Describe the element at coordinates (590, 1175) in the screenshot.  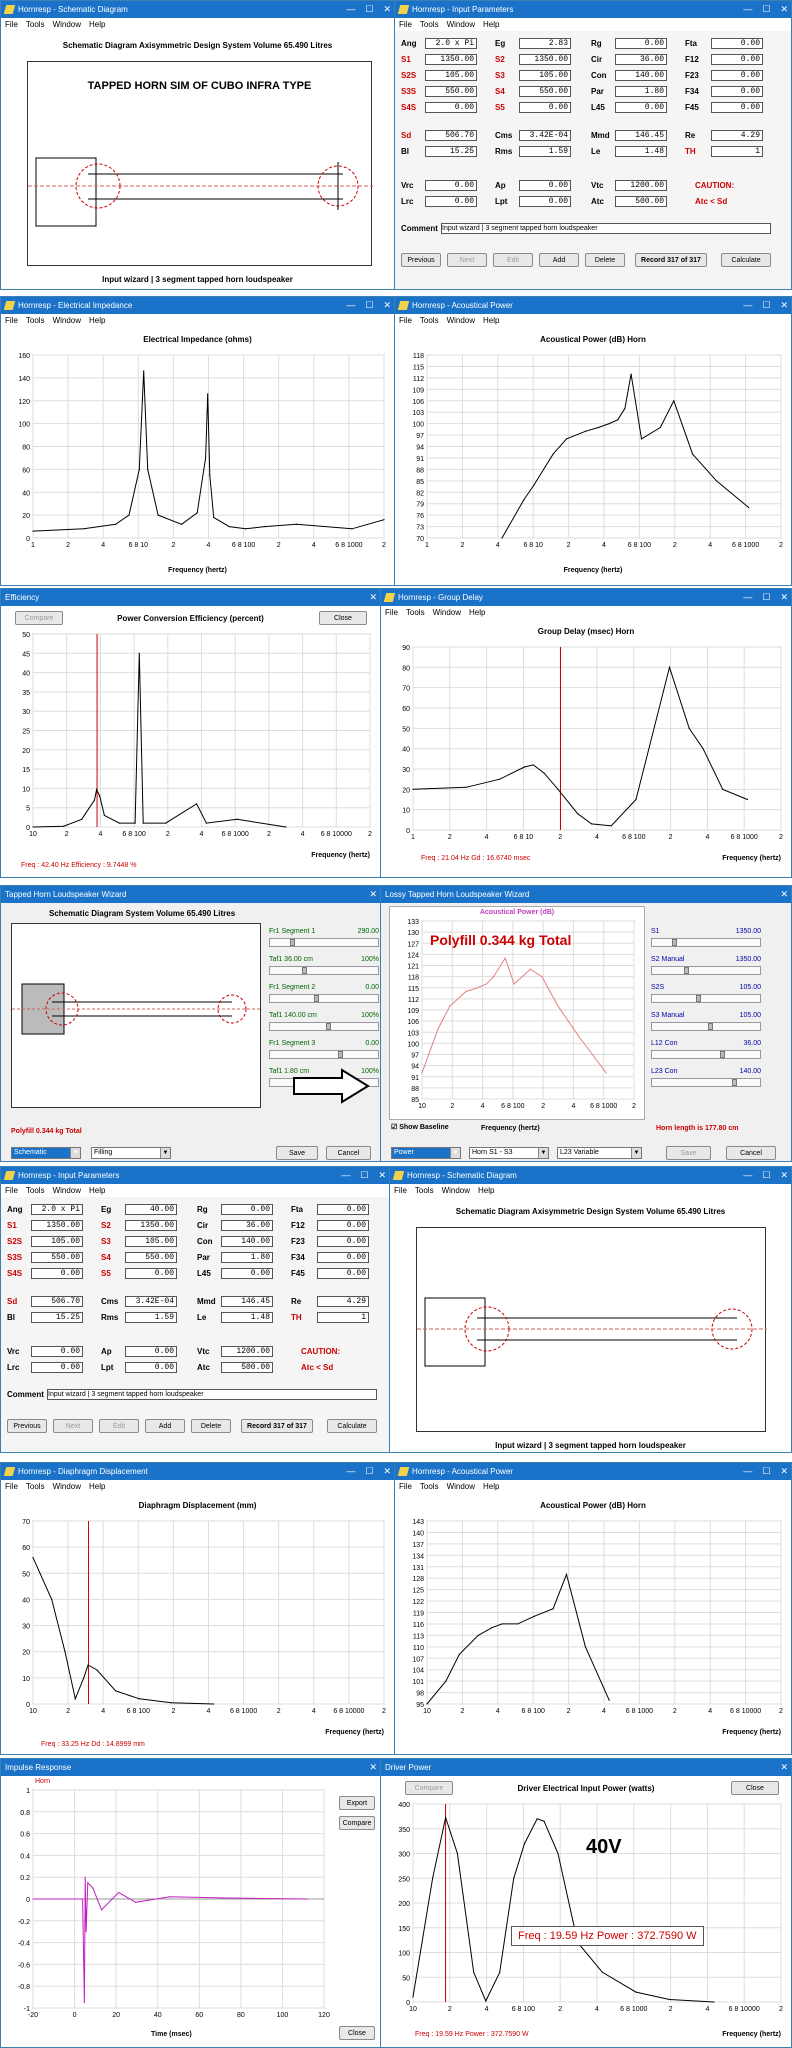
I see `title-bar: Hornresp - Schematic Diagram — ☐ ✕` at that location.